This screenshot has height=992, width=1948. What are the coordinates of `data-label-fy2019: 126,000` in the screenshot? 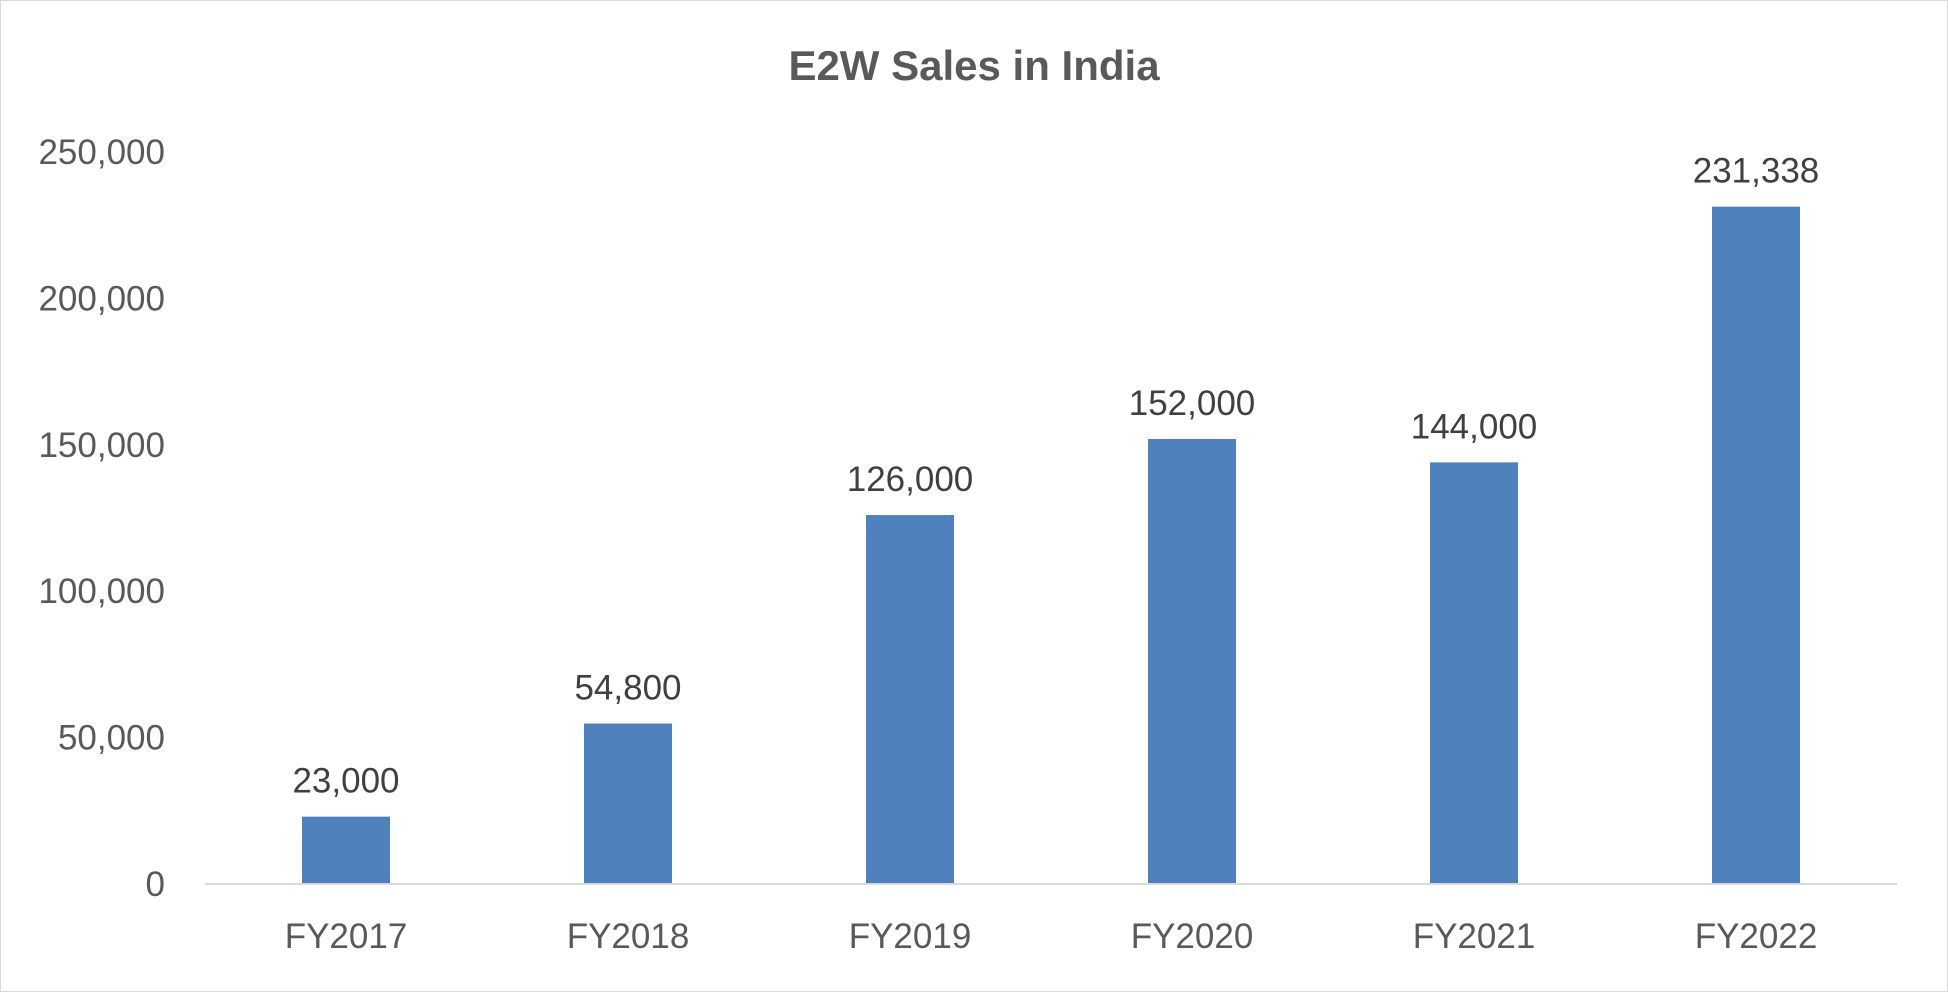 It's located at (910, 479).